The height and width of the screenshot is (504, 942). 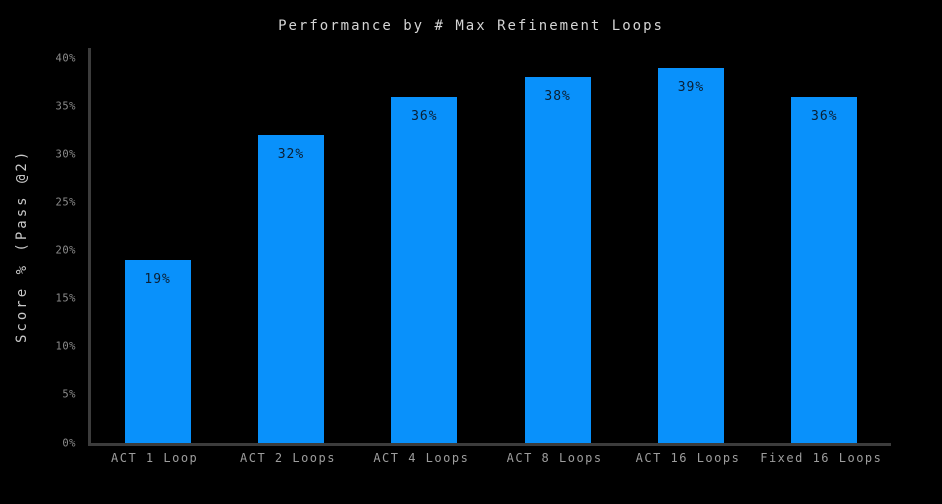 I want to click on x-tick-label: ACT 1 Loop, so click(x=155, y=458).